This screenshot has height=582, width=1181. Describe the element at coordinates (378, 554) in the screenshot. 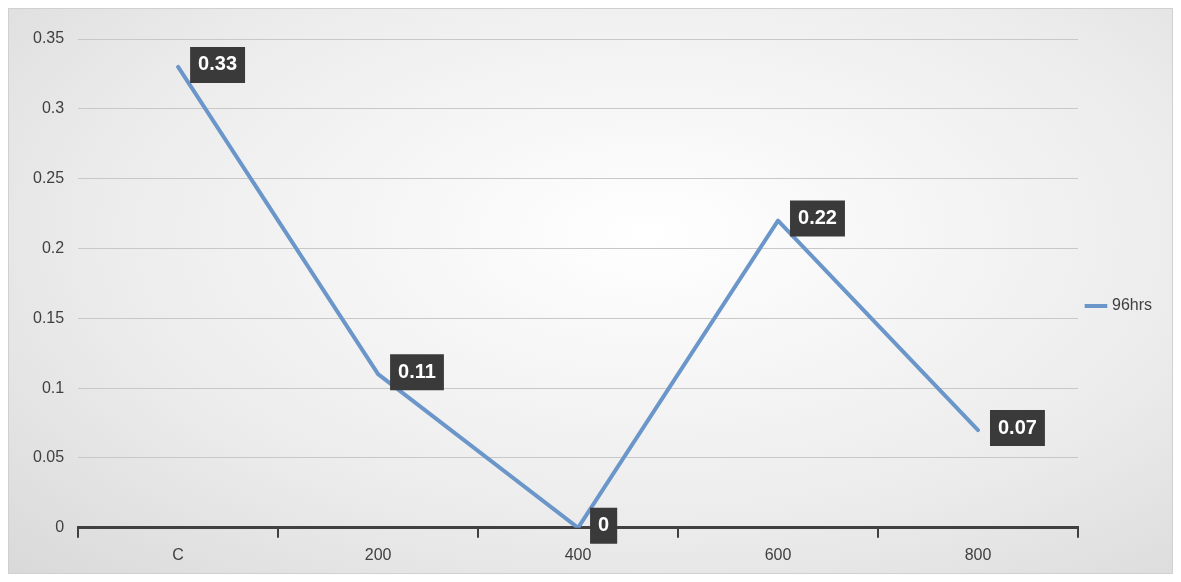

I see `x-tick-label: 200` at that location.